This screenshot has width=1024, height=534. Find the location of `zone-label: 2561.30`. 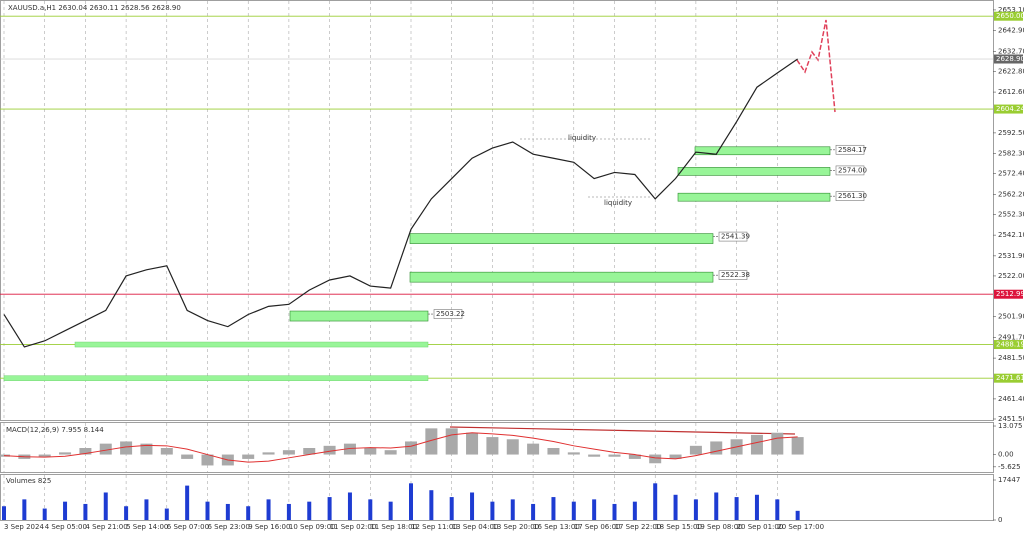

zone-label: 2561.30 is located at coordinates (852, 196).